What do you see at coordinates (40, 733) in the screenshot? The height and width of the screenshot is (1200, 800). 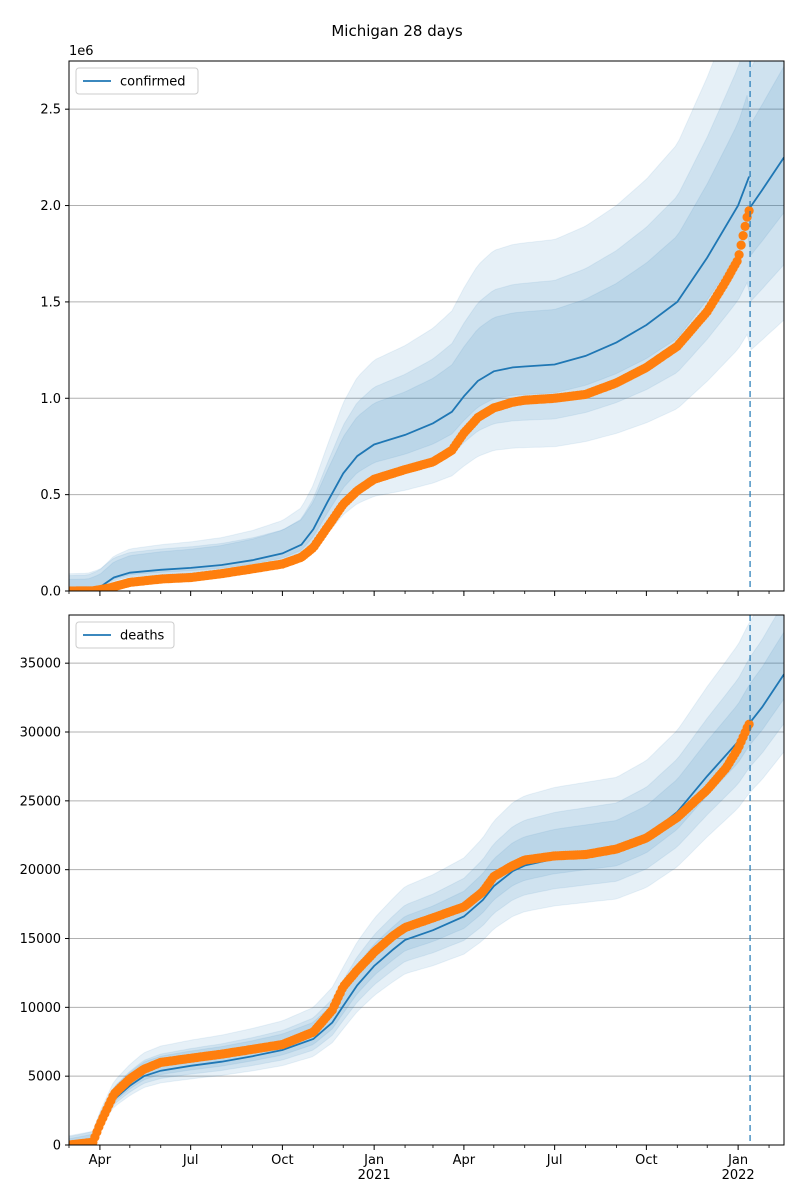 I see `y-tick-label: 30000` at bounding box center [40, 733].